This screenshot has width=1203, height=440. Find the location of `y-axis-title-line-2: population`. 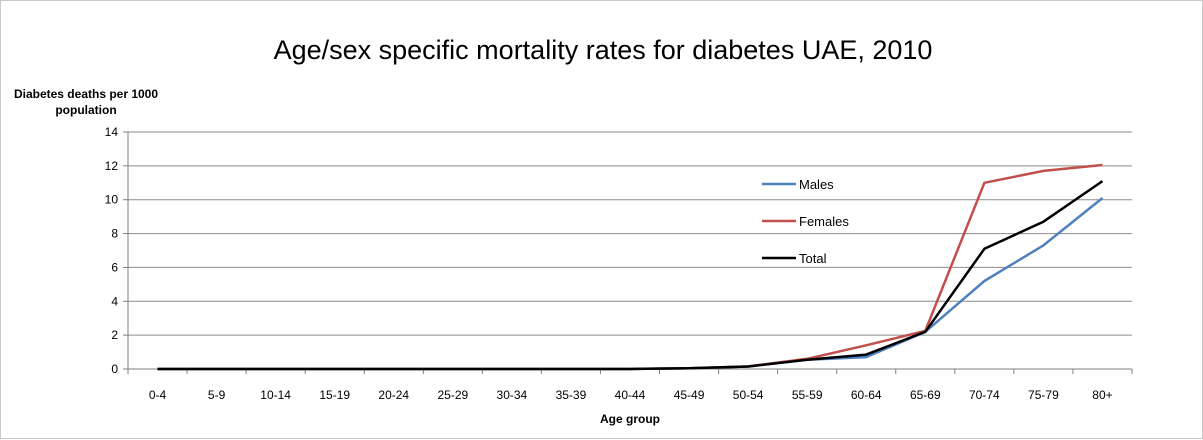

y-axis-title-line-2: population is located at coordinates (85, 110).